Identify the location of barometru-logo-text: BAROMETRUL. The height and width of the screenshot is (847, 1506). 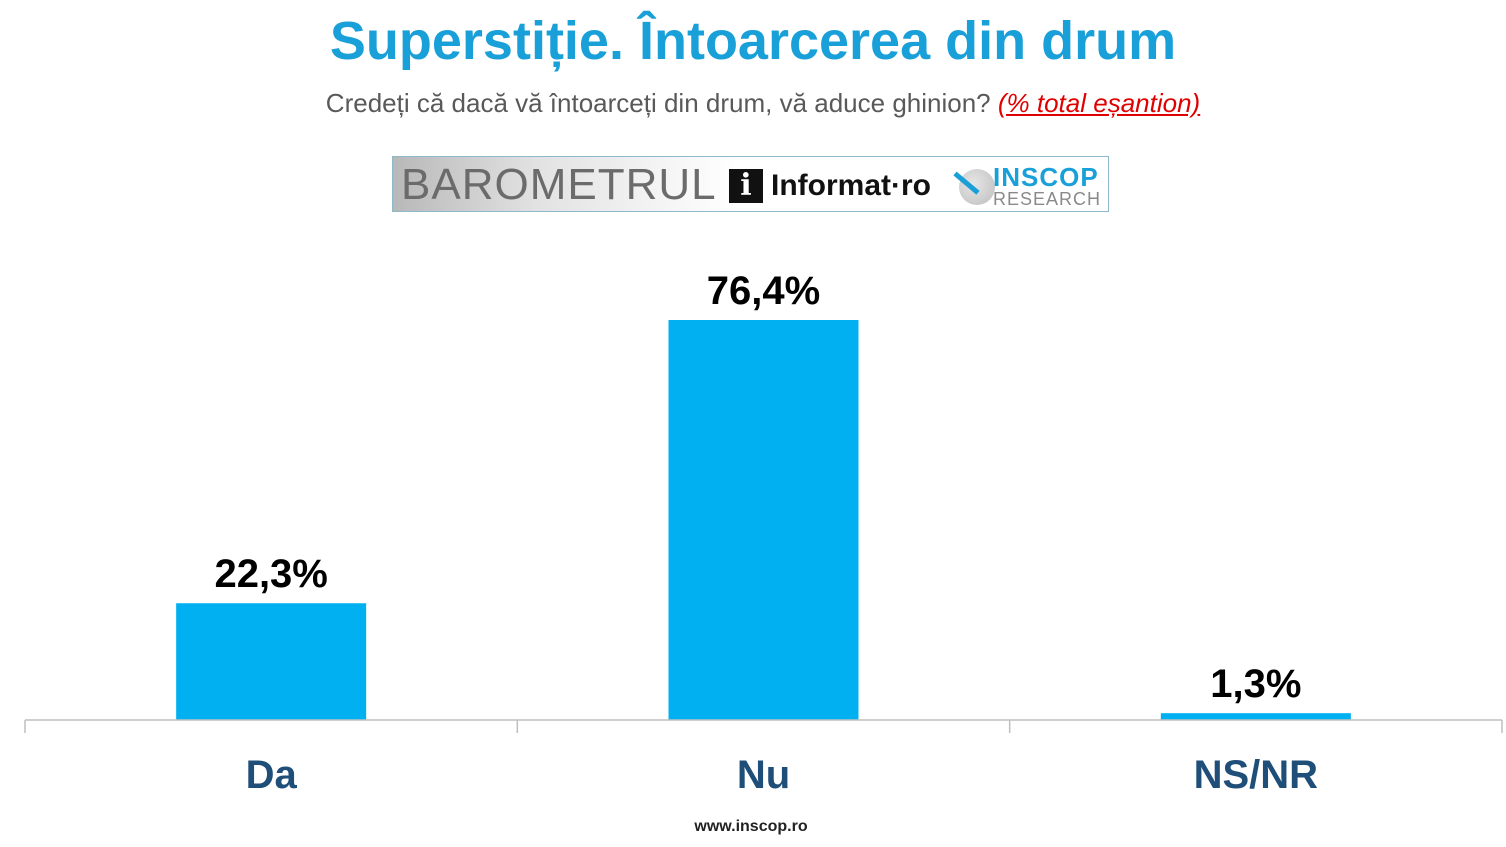
(559, 184).